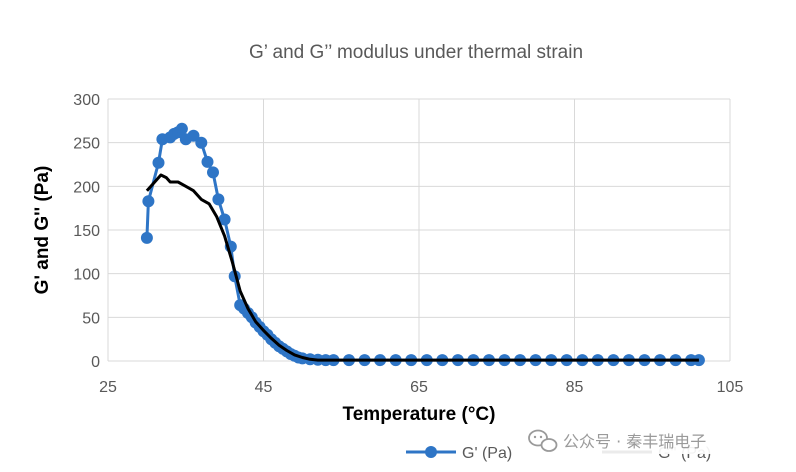  Describe the element at coordinates (86, 144) in the screenshot. I see `y-tick-label: 250` at that location.